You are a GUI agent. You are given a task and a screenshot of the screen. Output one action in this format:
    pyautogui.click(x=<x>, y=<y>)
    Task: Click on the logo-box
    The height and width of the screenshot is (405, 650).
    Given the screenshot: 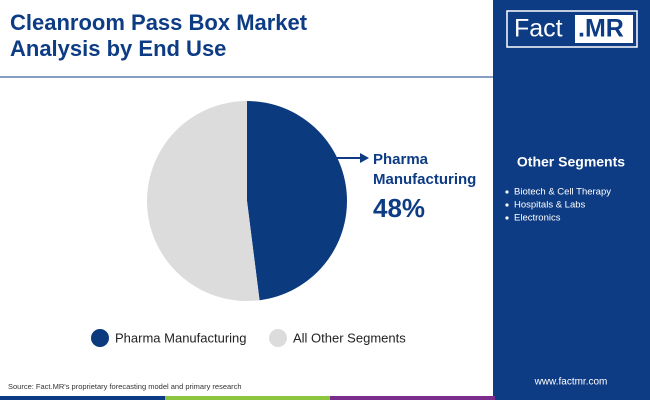 What is the action you would take?
    pyautogui.click(x=604, y=29)
    